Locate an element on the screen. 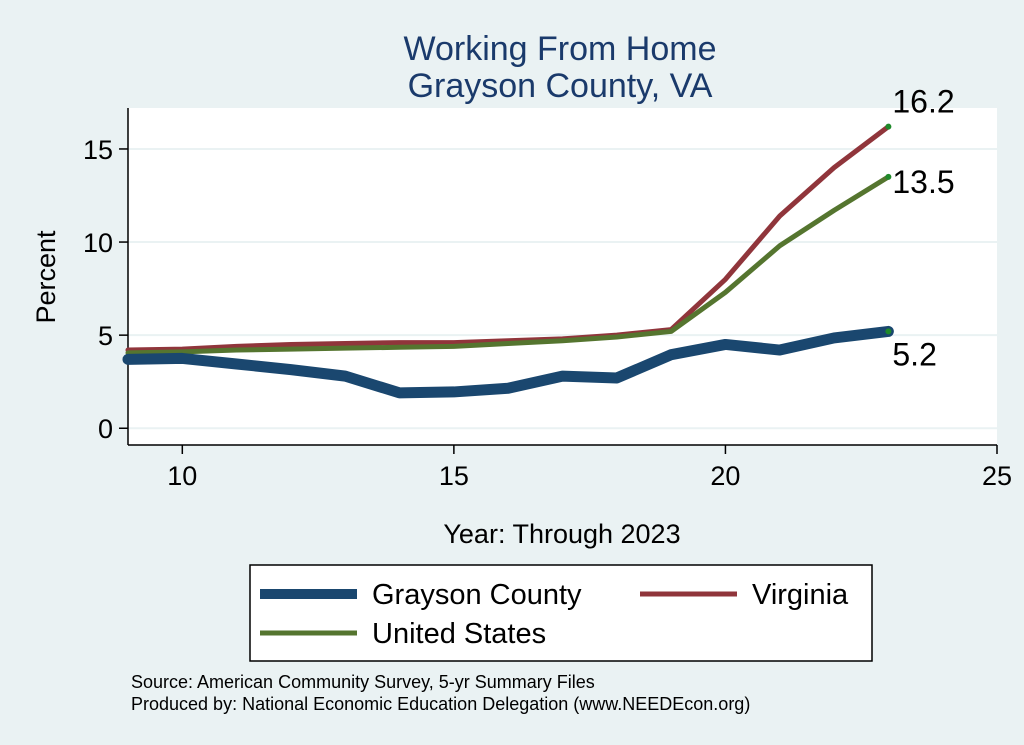 Image resolution: width=1024 pixels, height=745 pixels. legend-label-united-states: United States is located at coordinates (459, 634).